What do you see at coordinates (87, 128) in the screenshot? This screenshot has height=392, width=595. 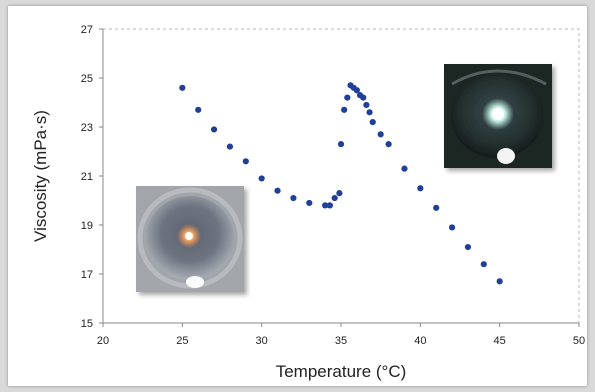 I see `y-tick-label: 23` at bounding box center [87, 128].